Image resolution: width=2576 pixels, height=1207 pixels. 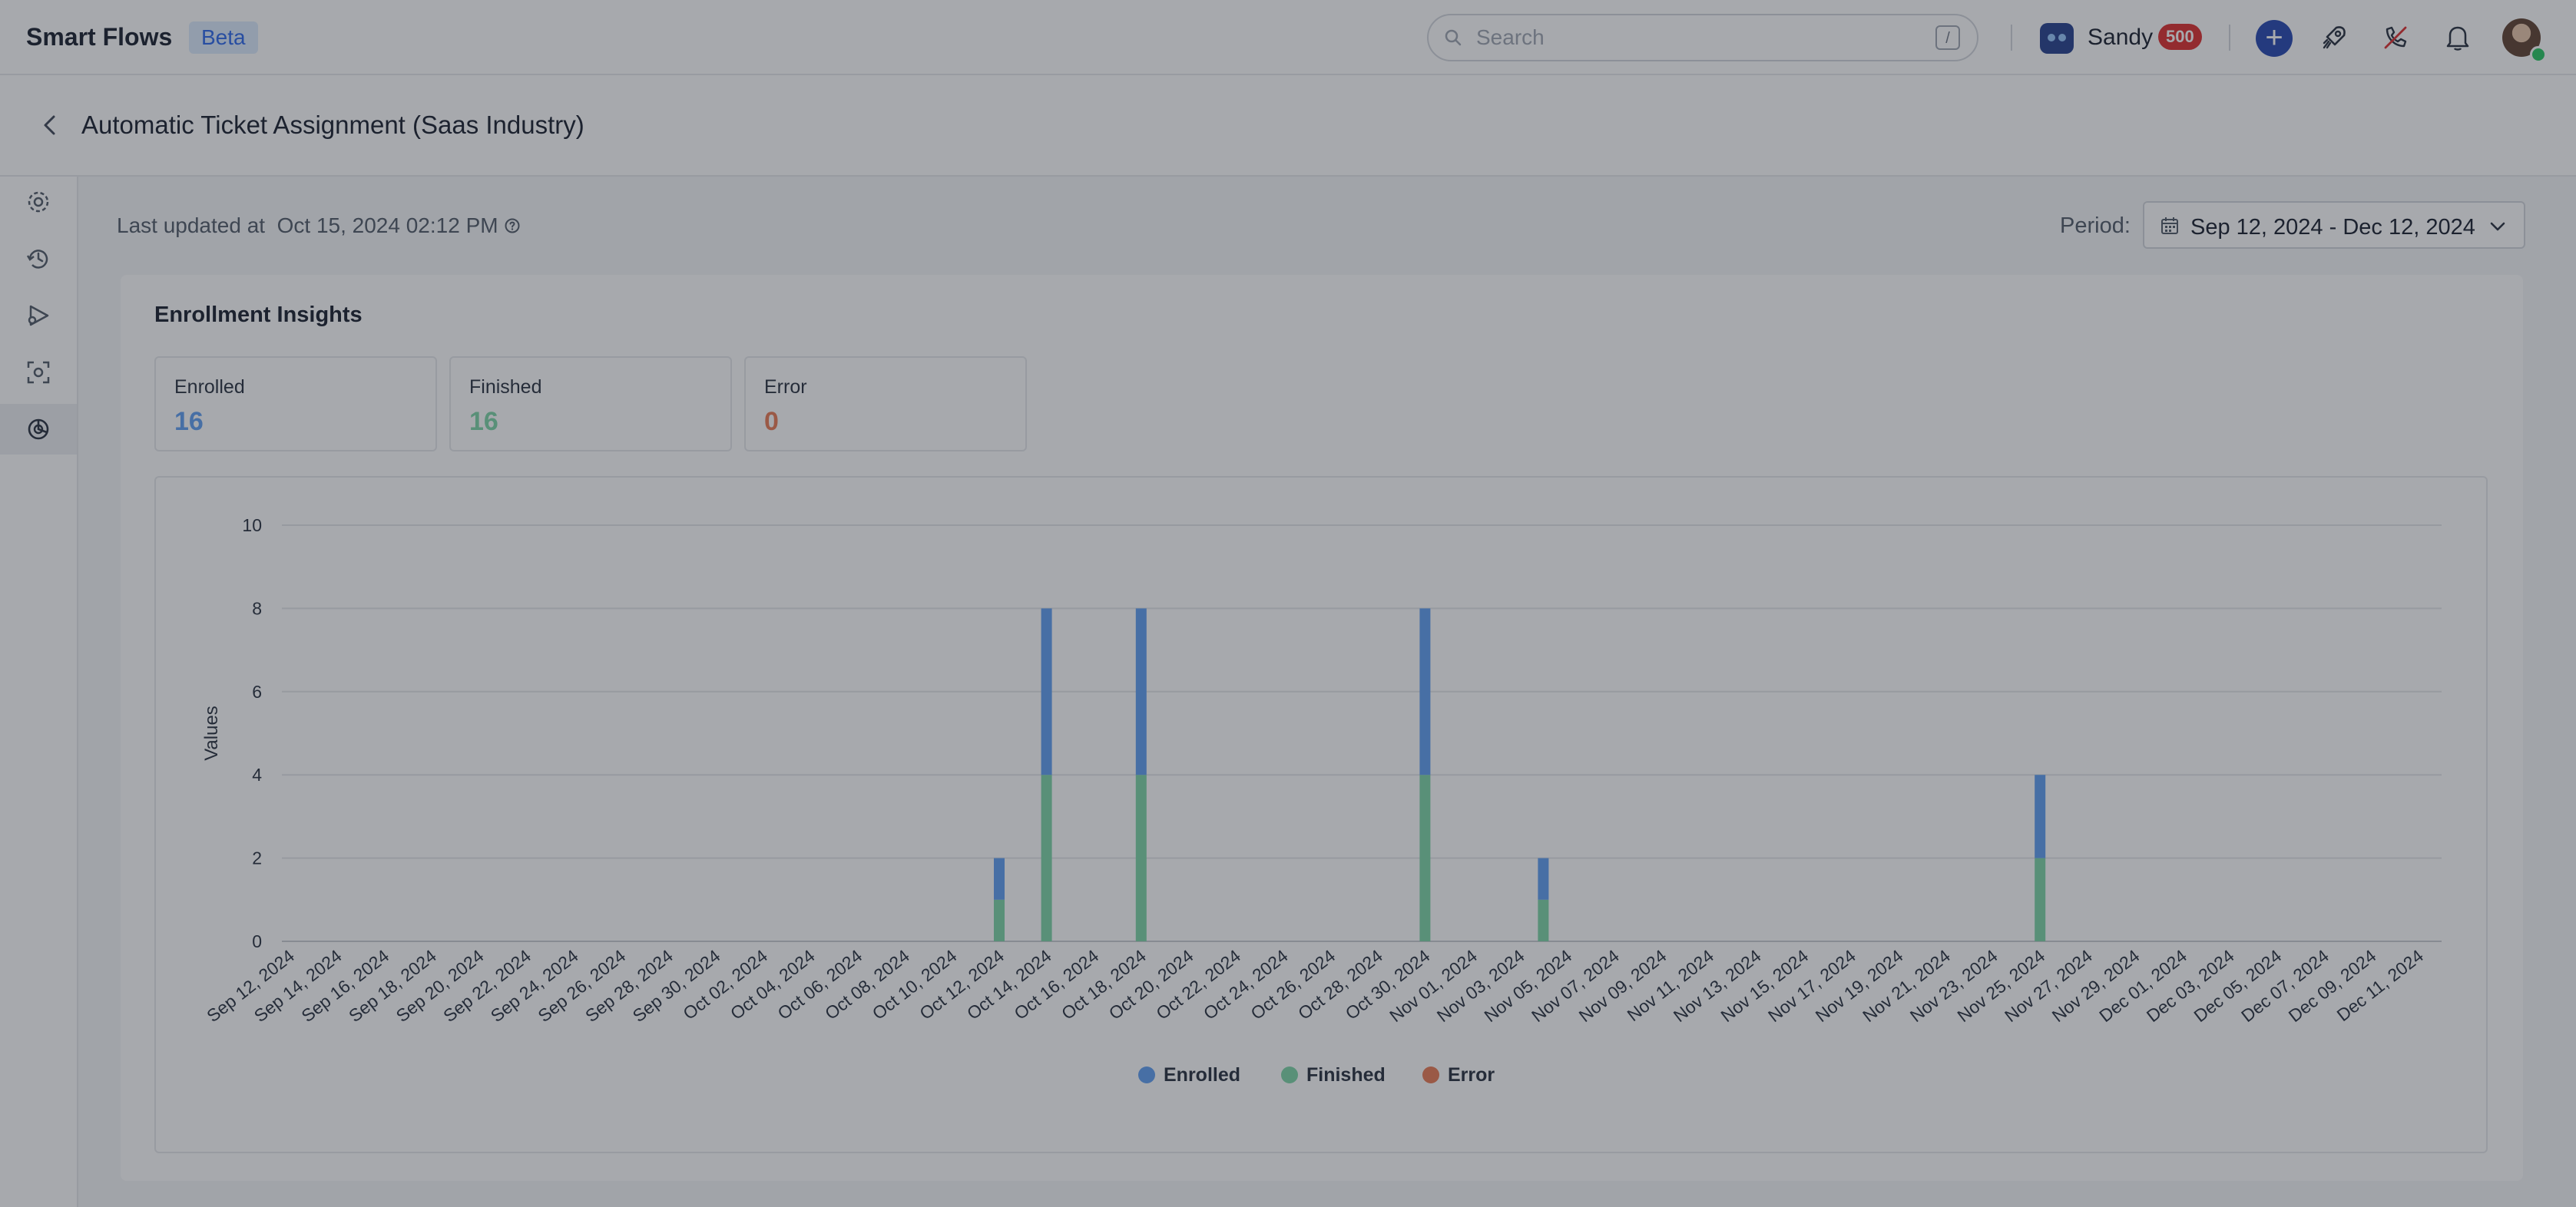 I want to click on y-tick-label: 0, so click(x=257, y=941).